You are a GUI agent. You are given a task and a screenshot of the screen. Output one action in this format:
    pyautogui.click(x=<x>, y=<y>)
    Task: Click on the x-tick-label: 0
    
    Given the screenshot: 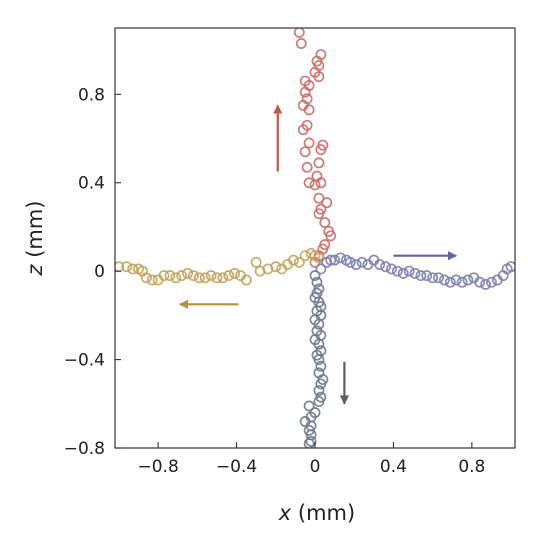 What is the action you would take?
    pyautogui.click(x=315, y=467)
    